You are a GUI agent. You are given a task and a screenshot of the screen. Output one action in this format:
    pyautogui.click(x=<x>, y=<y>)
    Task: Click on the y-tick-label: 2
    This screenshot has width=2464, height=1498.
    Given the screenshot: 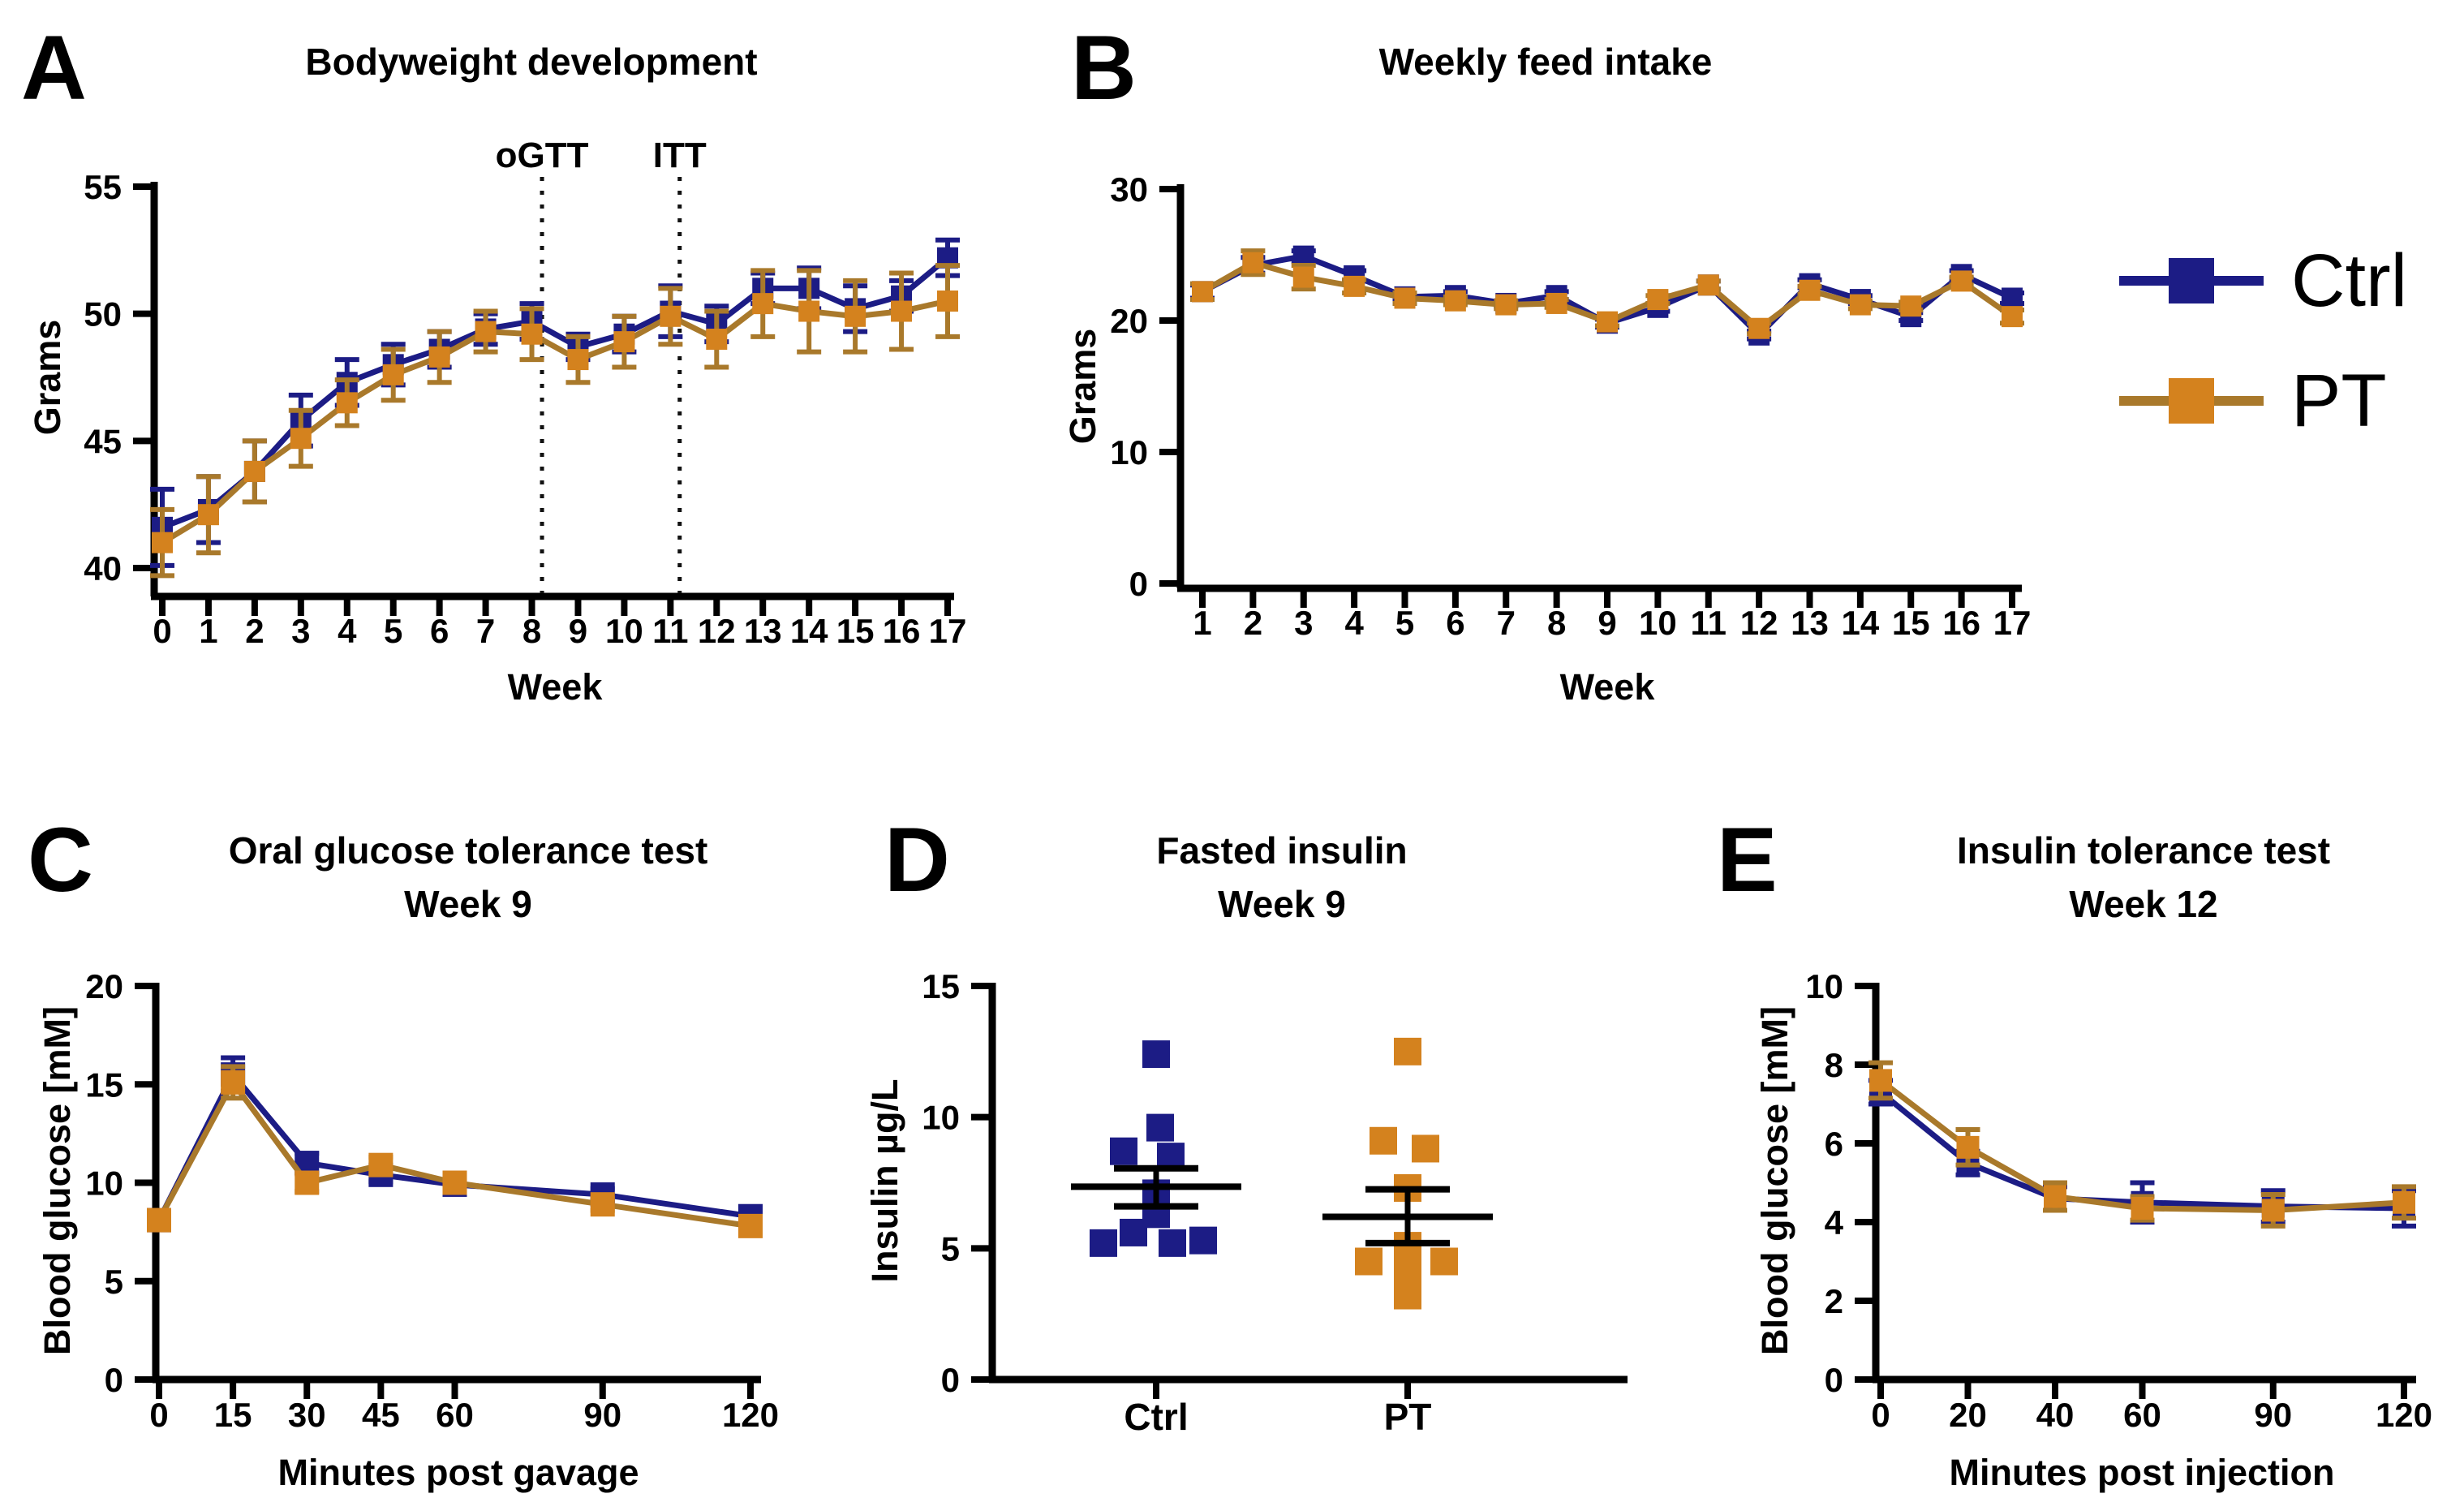 What is the action you would take?
    pyautogui.click(x=1834, y=1301)
    